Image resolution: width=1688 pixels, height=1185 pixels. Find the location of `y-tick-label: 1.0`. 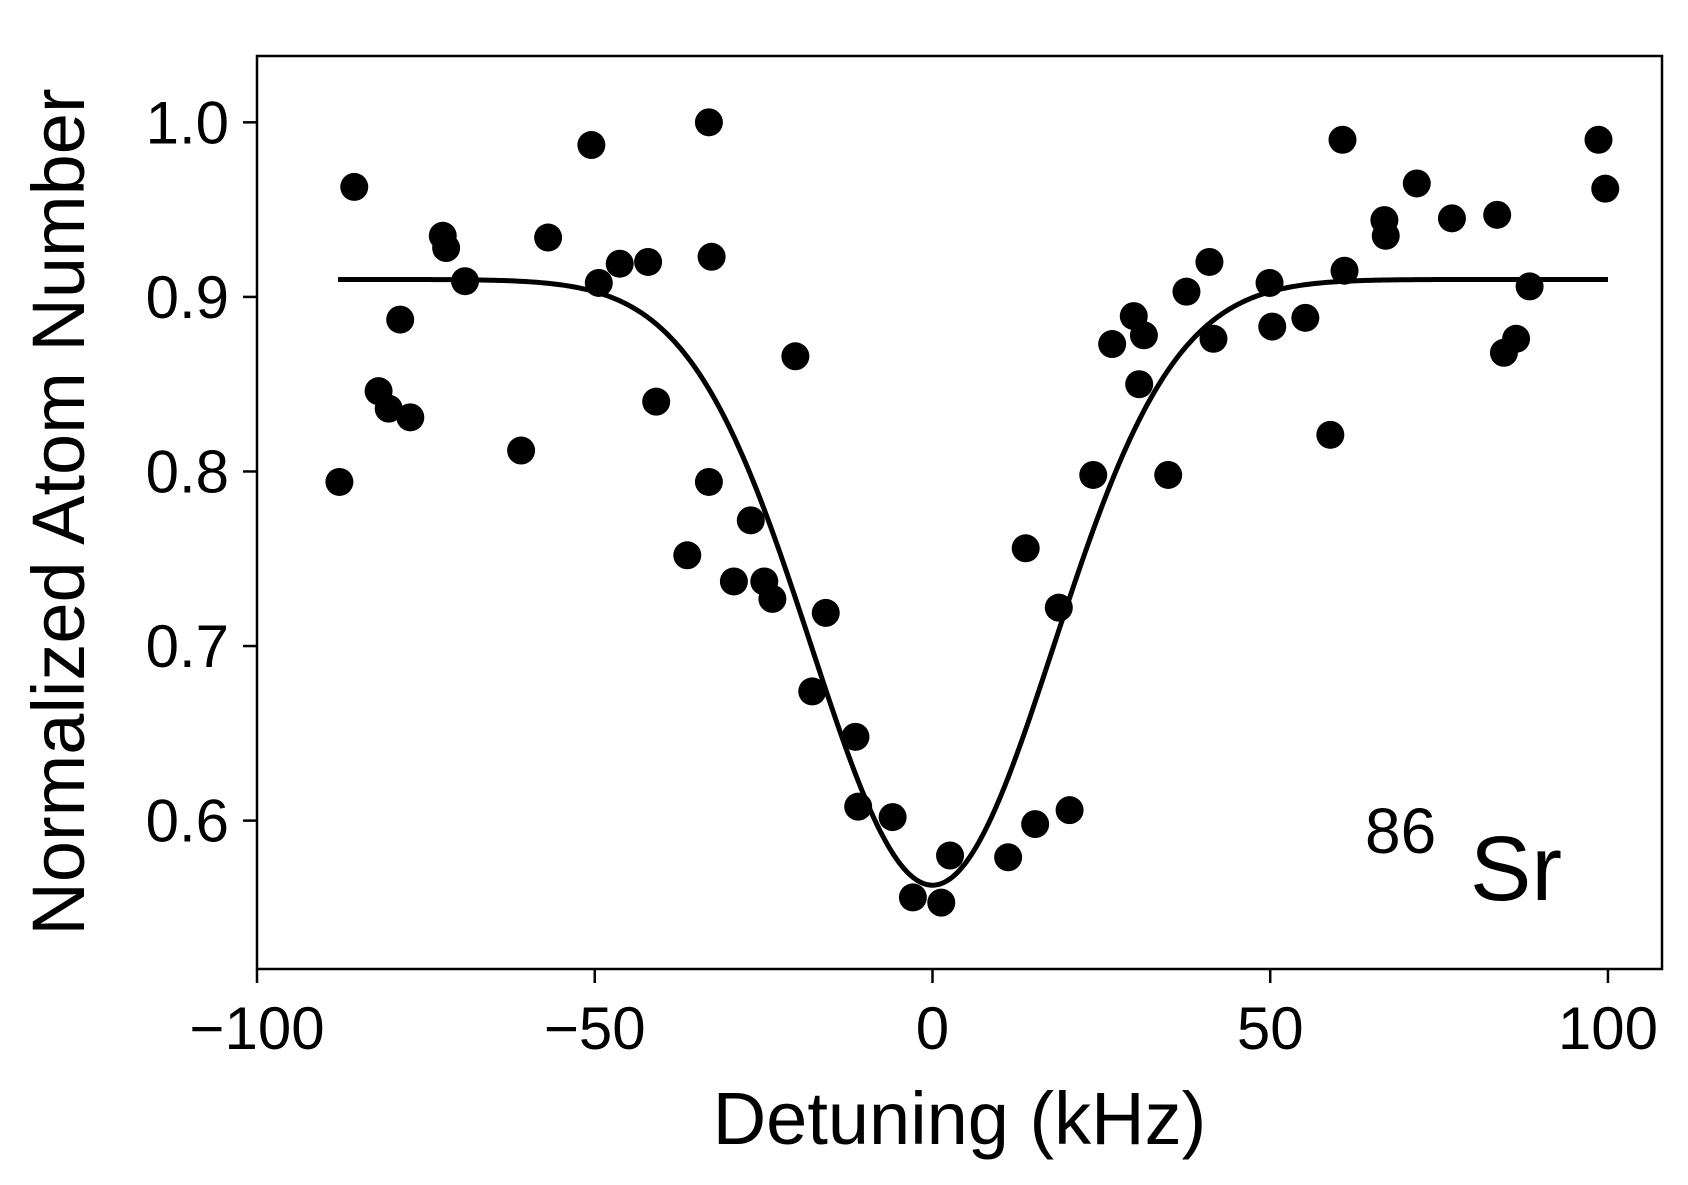

y-tick-label: 1.0 is located at coordinates (187, 122).